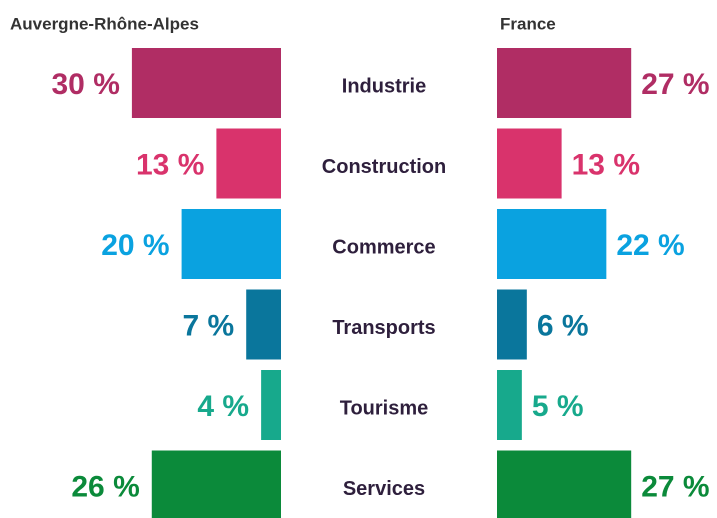  I want to click on series-name: Auvergne-Rhône-Alpes, so click(104, 23).